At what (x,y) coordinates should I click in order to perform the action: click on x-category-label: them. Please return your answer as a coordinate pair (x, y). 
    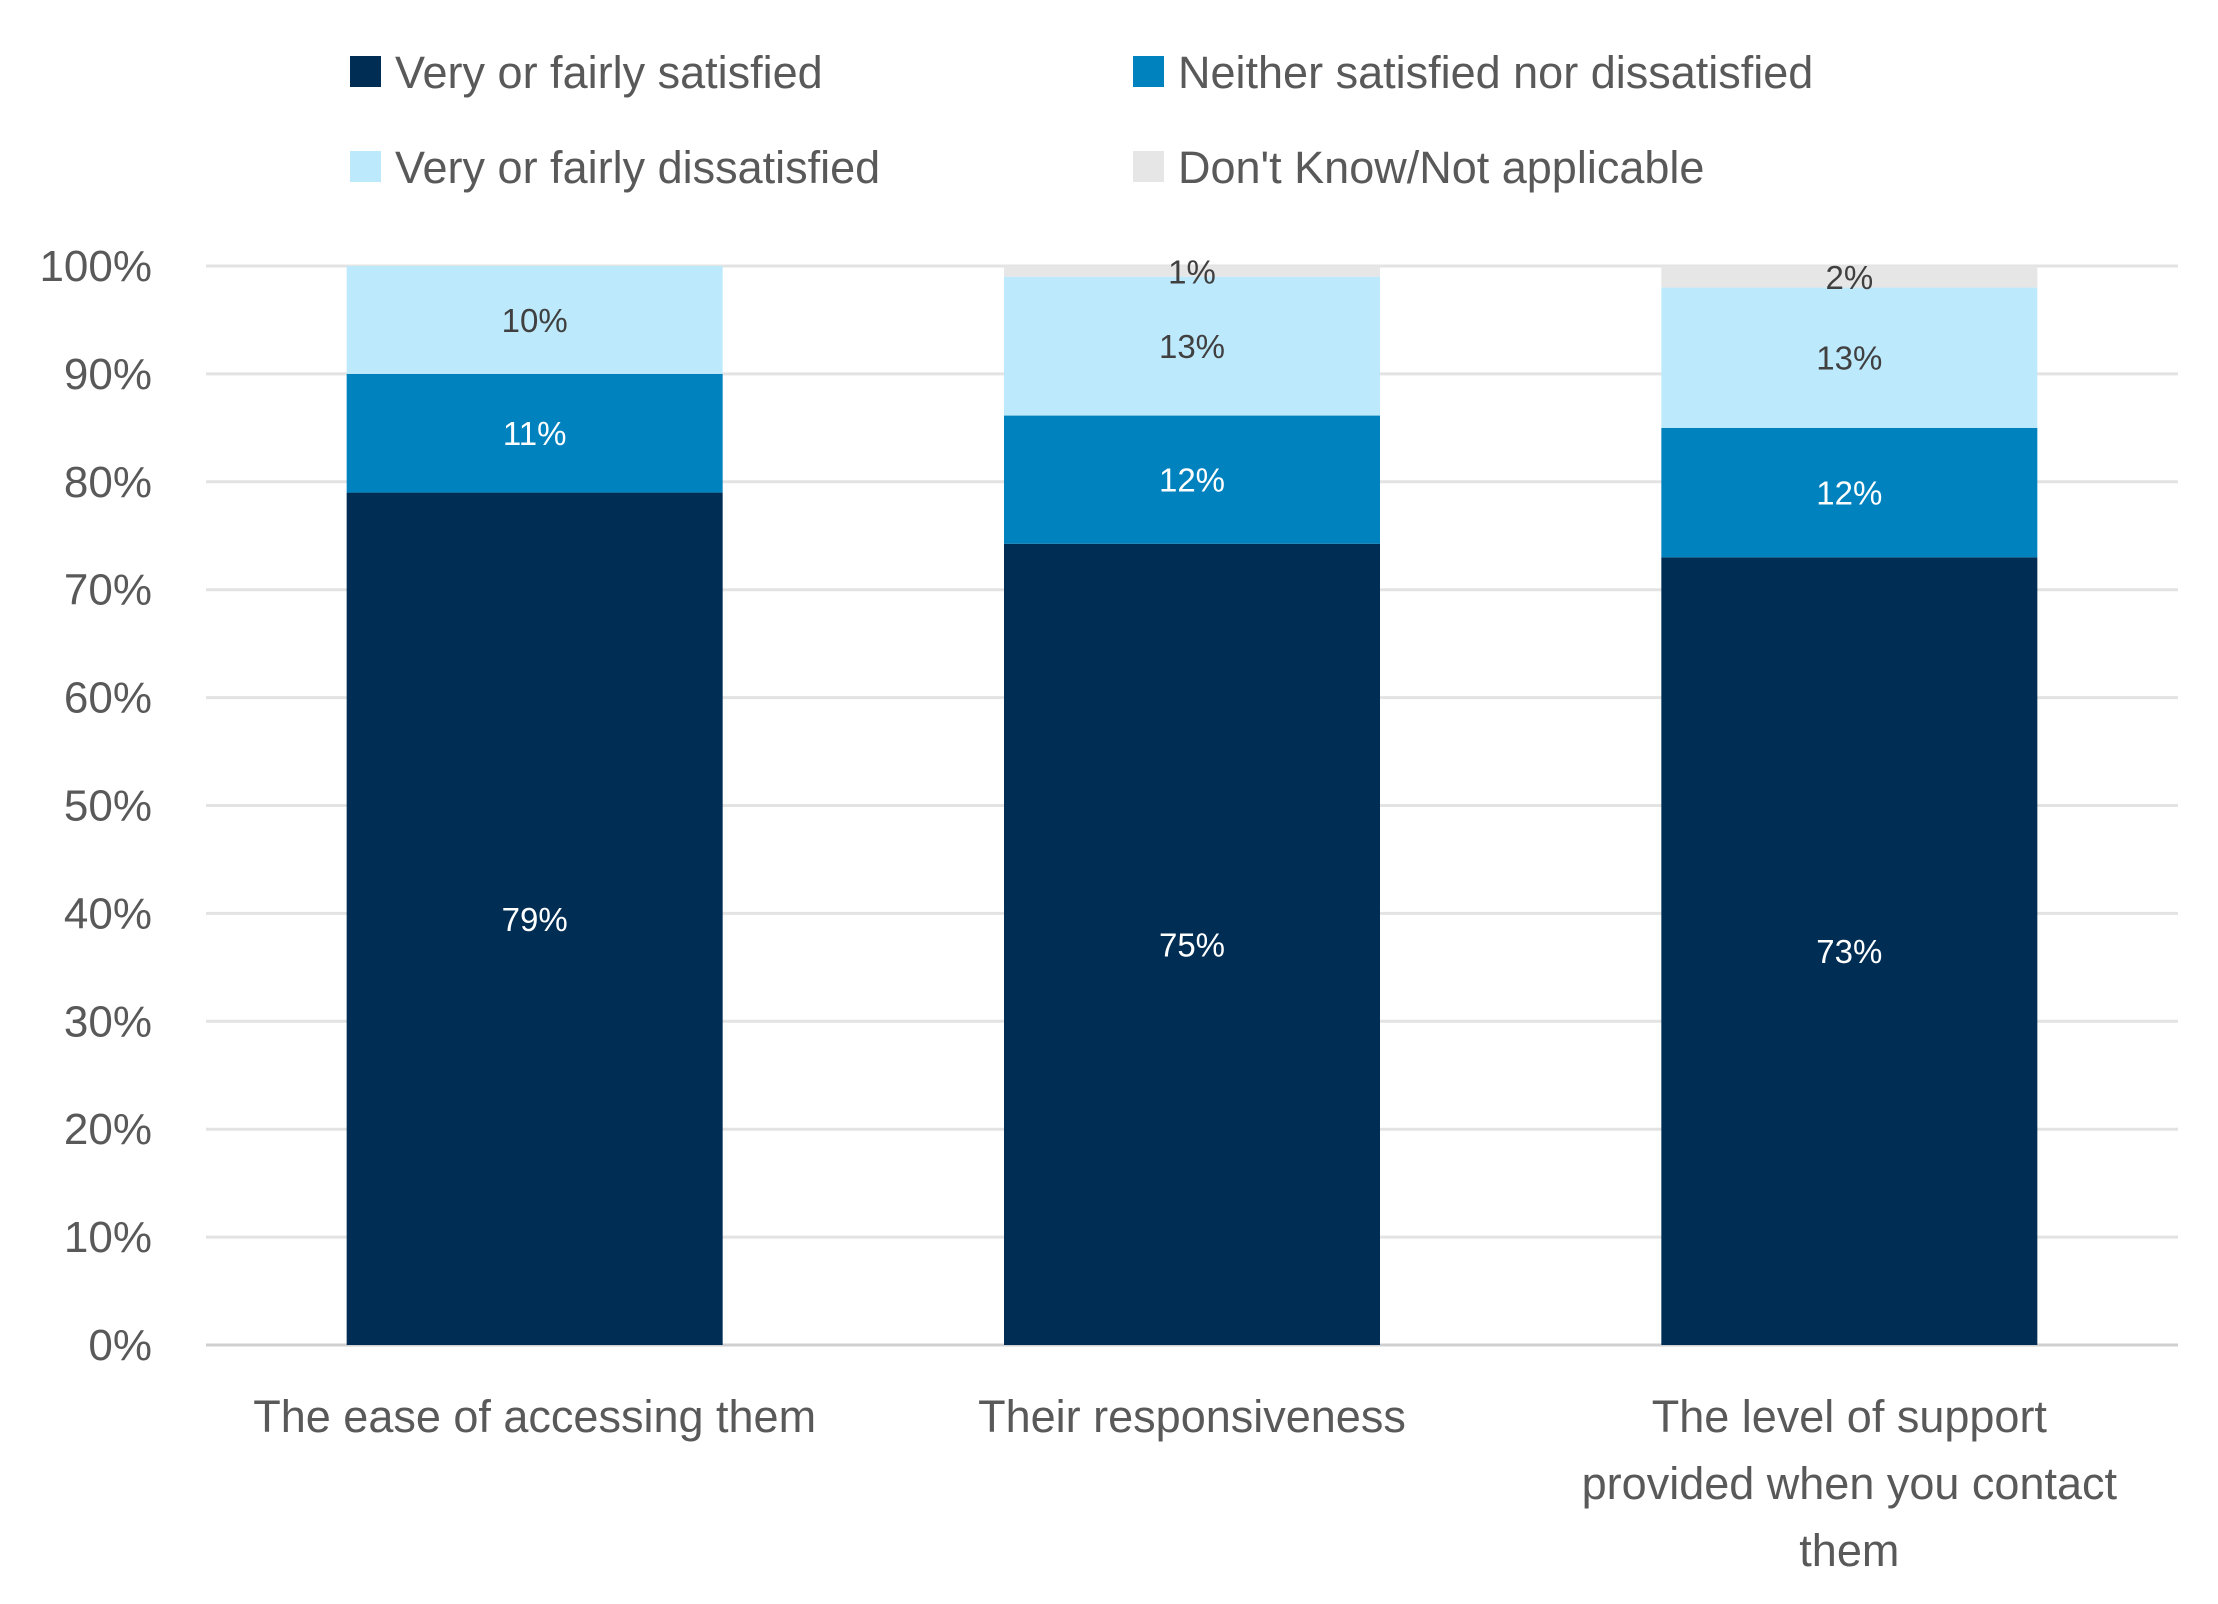
    Looking at the image, I should click on (1849, 1550).